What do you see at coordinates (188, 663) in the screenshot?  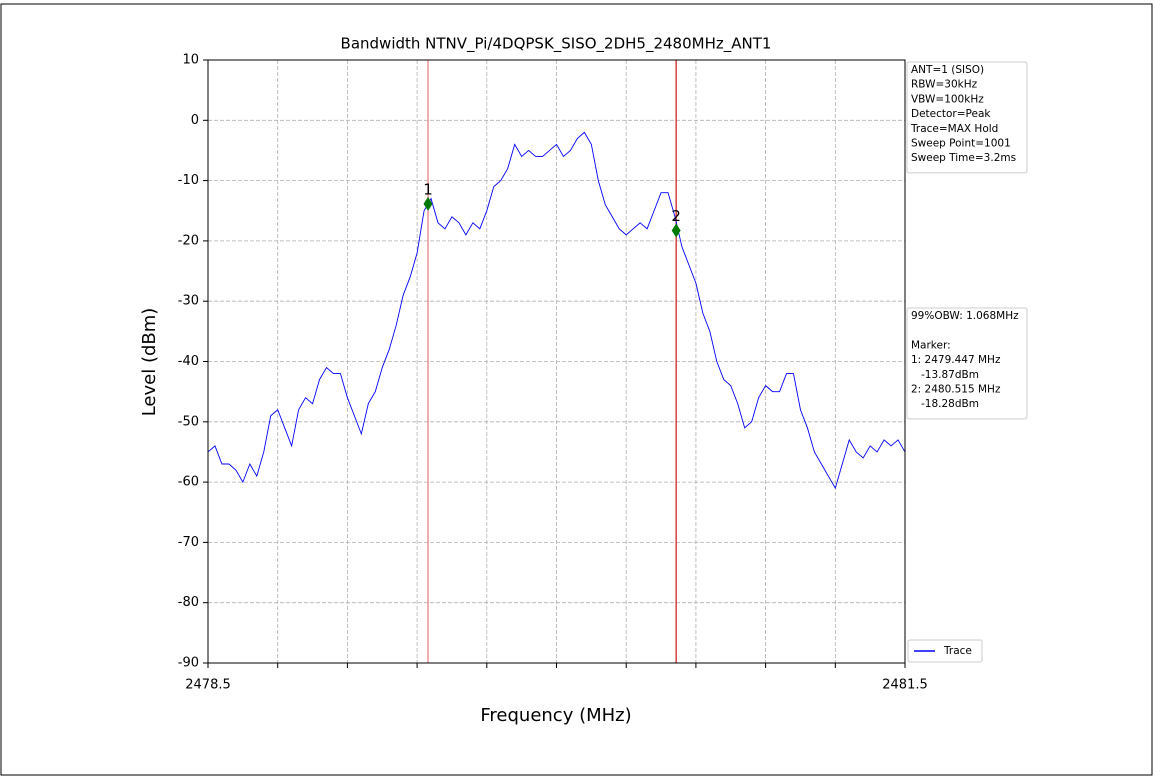 I see `y-tick-label: -90` at bounding box center [188, 663].